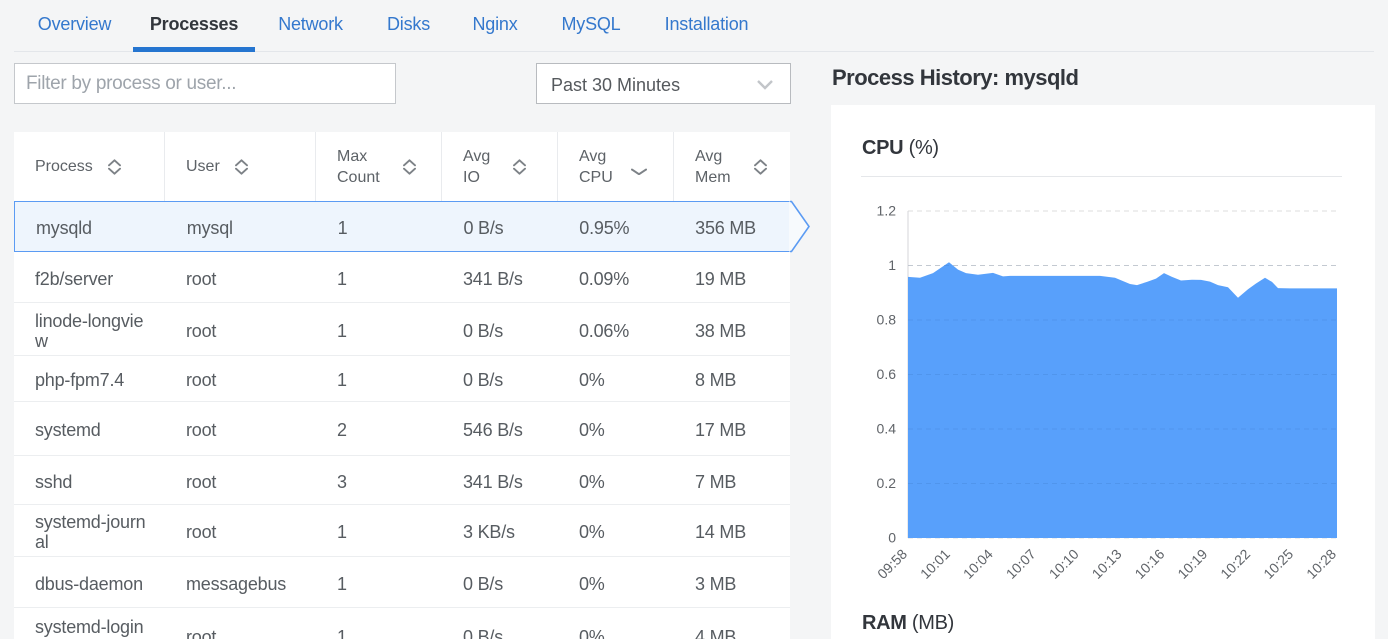 This screenshot has width=1388, height=639. I want to click on svg-text: 10:19, so click(1192, 564).